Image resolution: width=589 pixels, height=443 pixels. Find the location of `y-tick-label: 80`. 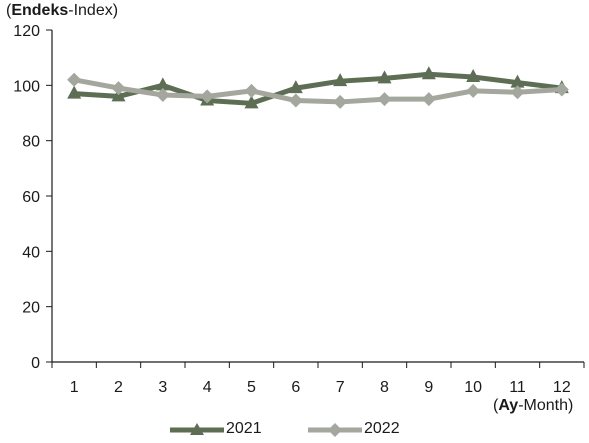

y-tick-label: 80 is located at coordinates (31, 142).